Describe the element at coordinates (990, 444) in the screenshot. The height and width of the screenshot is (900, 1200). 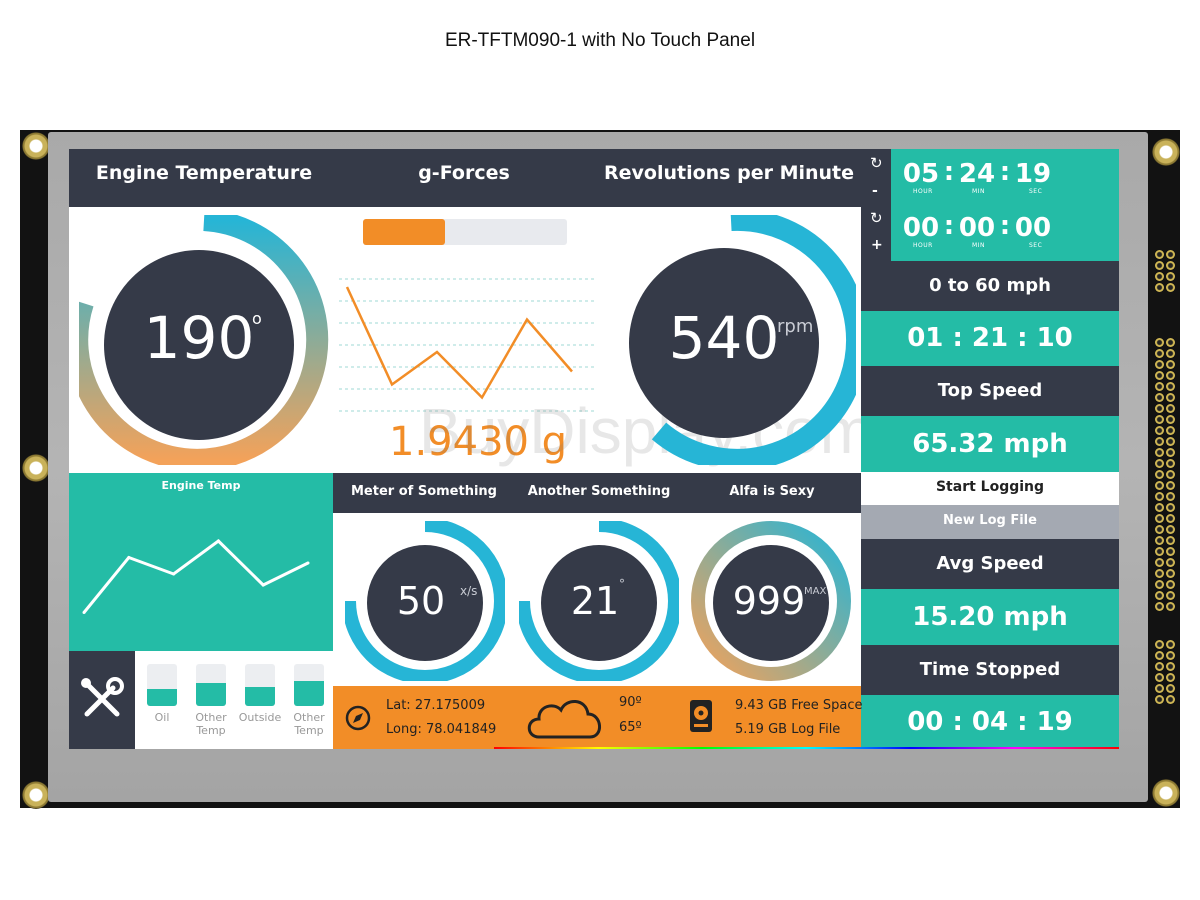
I see `top-speed-value: 65.32 mph` at that location.